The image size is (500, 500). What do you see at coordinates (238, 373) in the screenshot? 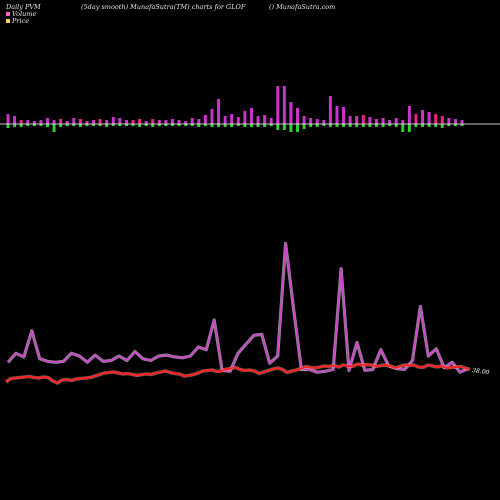
I see `price-line` at bounding box center [238, 373].